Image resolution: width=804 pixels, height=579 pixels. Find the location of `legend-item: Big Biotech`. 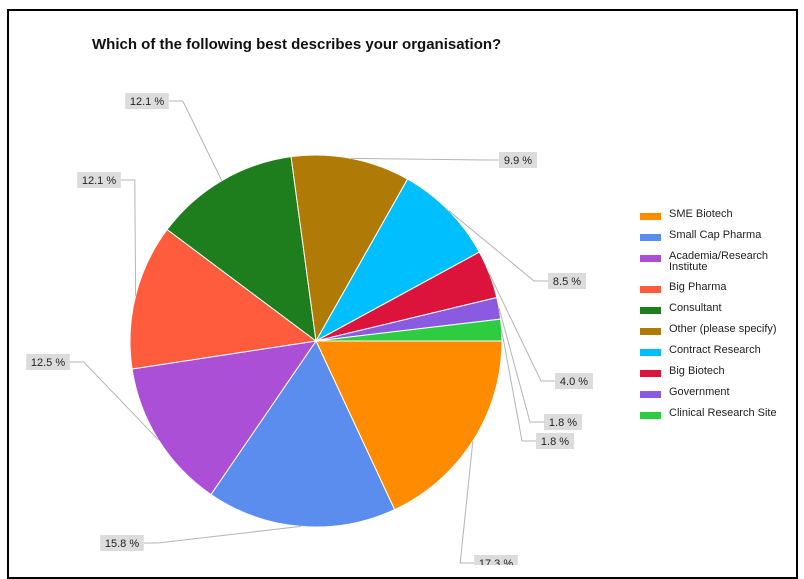

legend-item: Big Biotech is located at coordinates (720, 376).